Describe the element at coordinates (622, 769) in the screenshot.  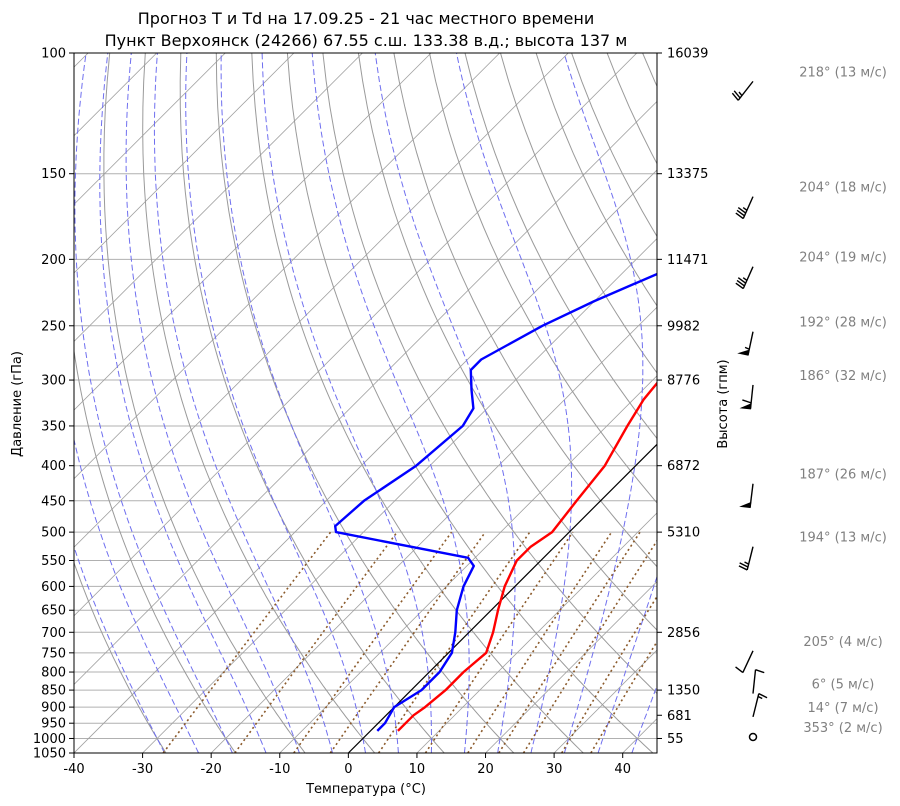
I see `x-tick-label: 40` at that location.